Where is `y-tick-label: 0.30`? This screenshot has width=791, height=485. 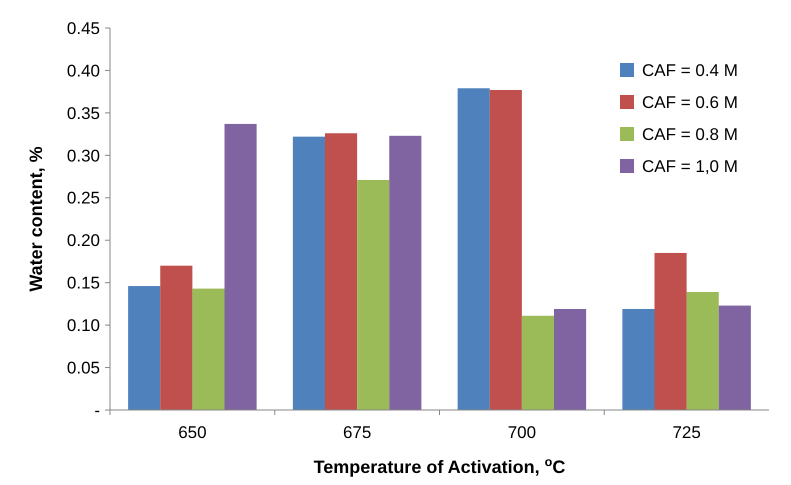 y-tick-label: 0.30 is located at coordinates (83, 156).